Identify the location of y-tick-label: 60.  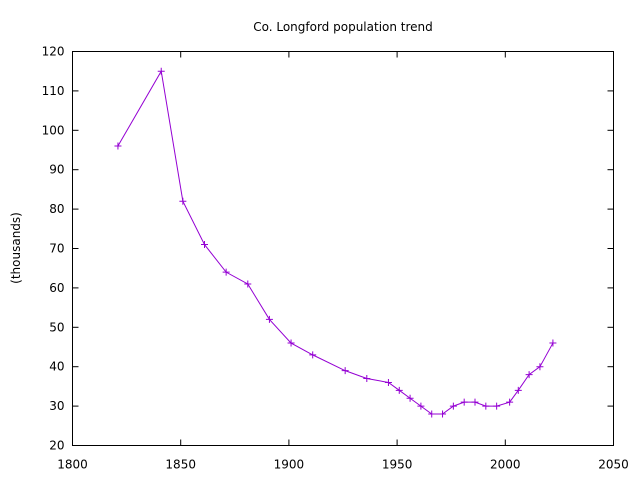
(56, 288).